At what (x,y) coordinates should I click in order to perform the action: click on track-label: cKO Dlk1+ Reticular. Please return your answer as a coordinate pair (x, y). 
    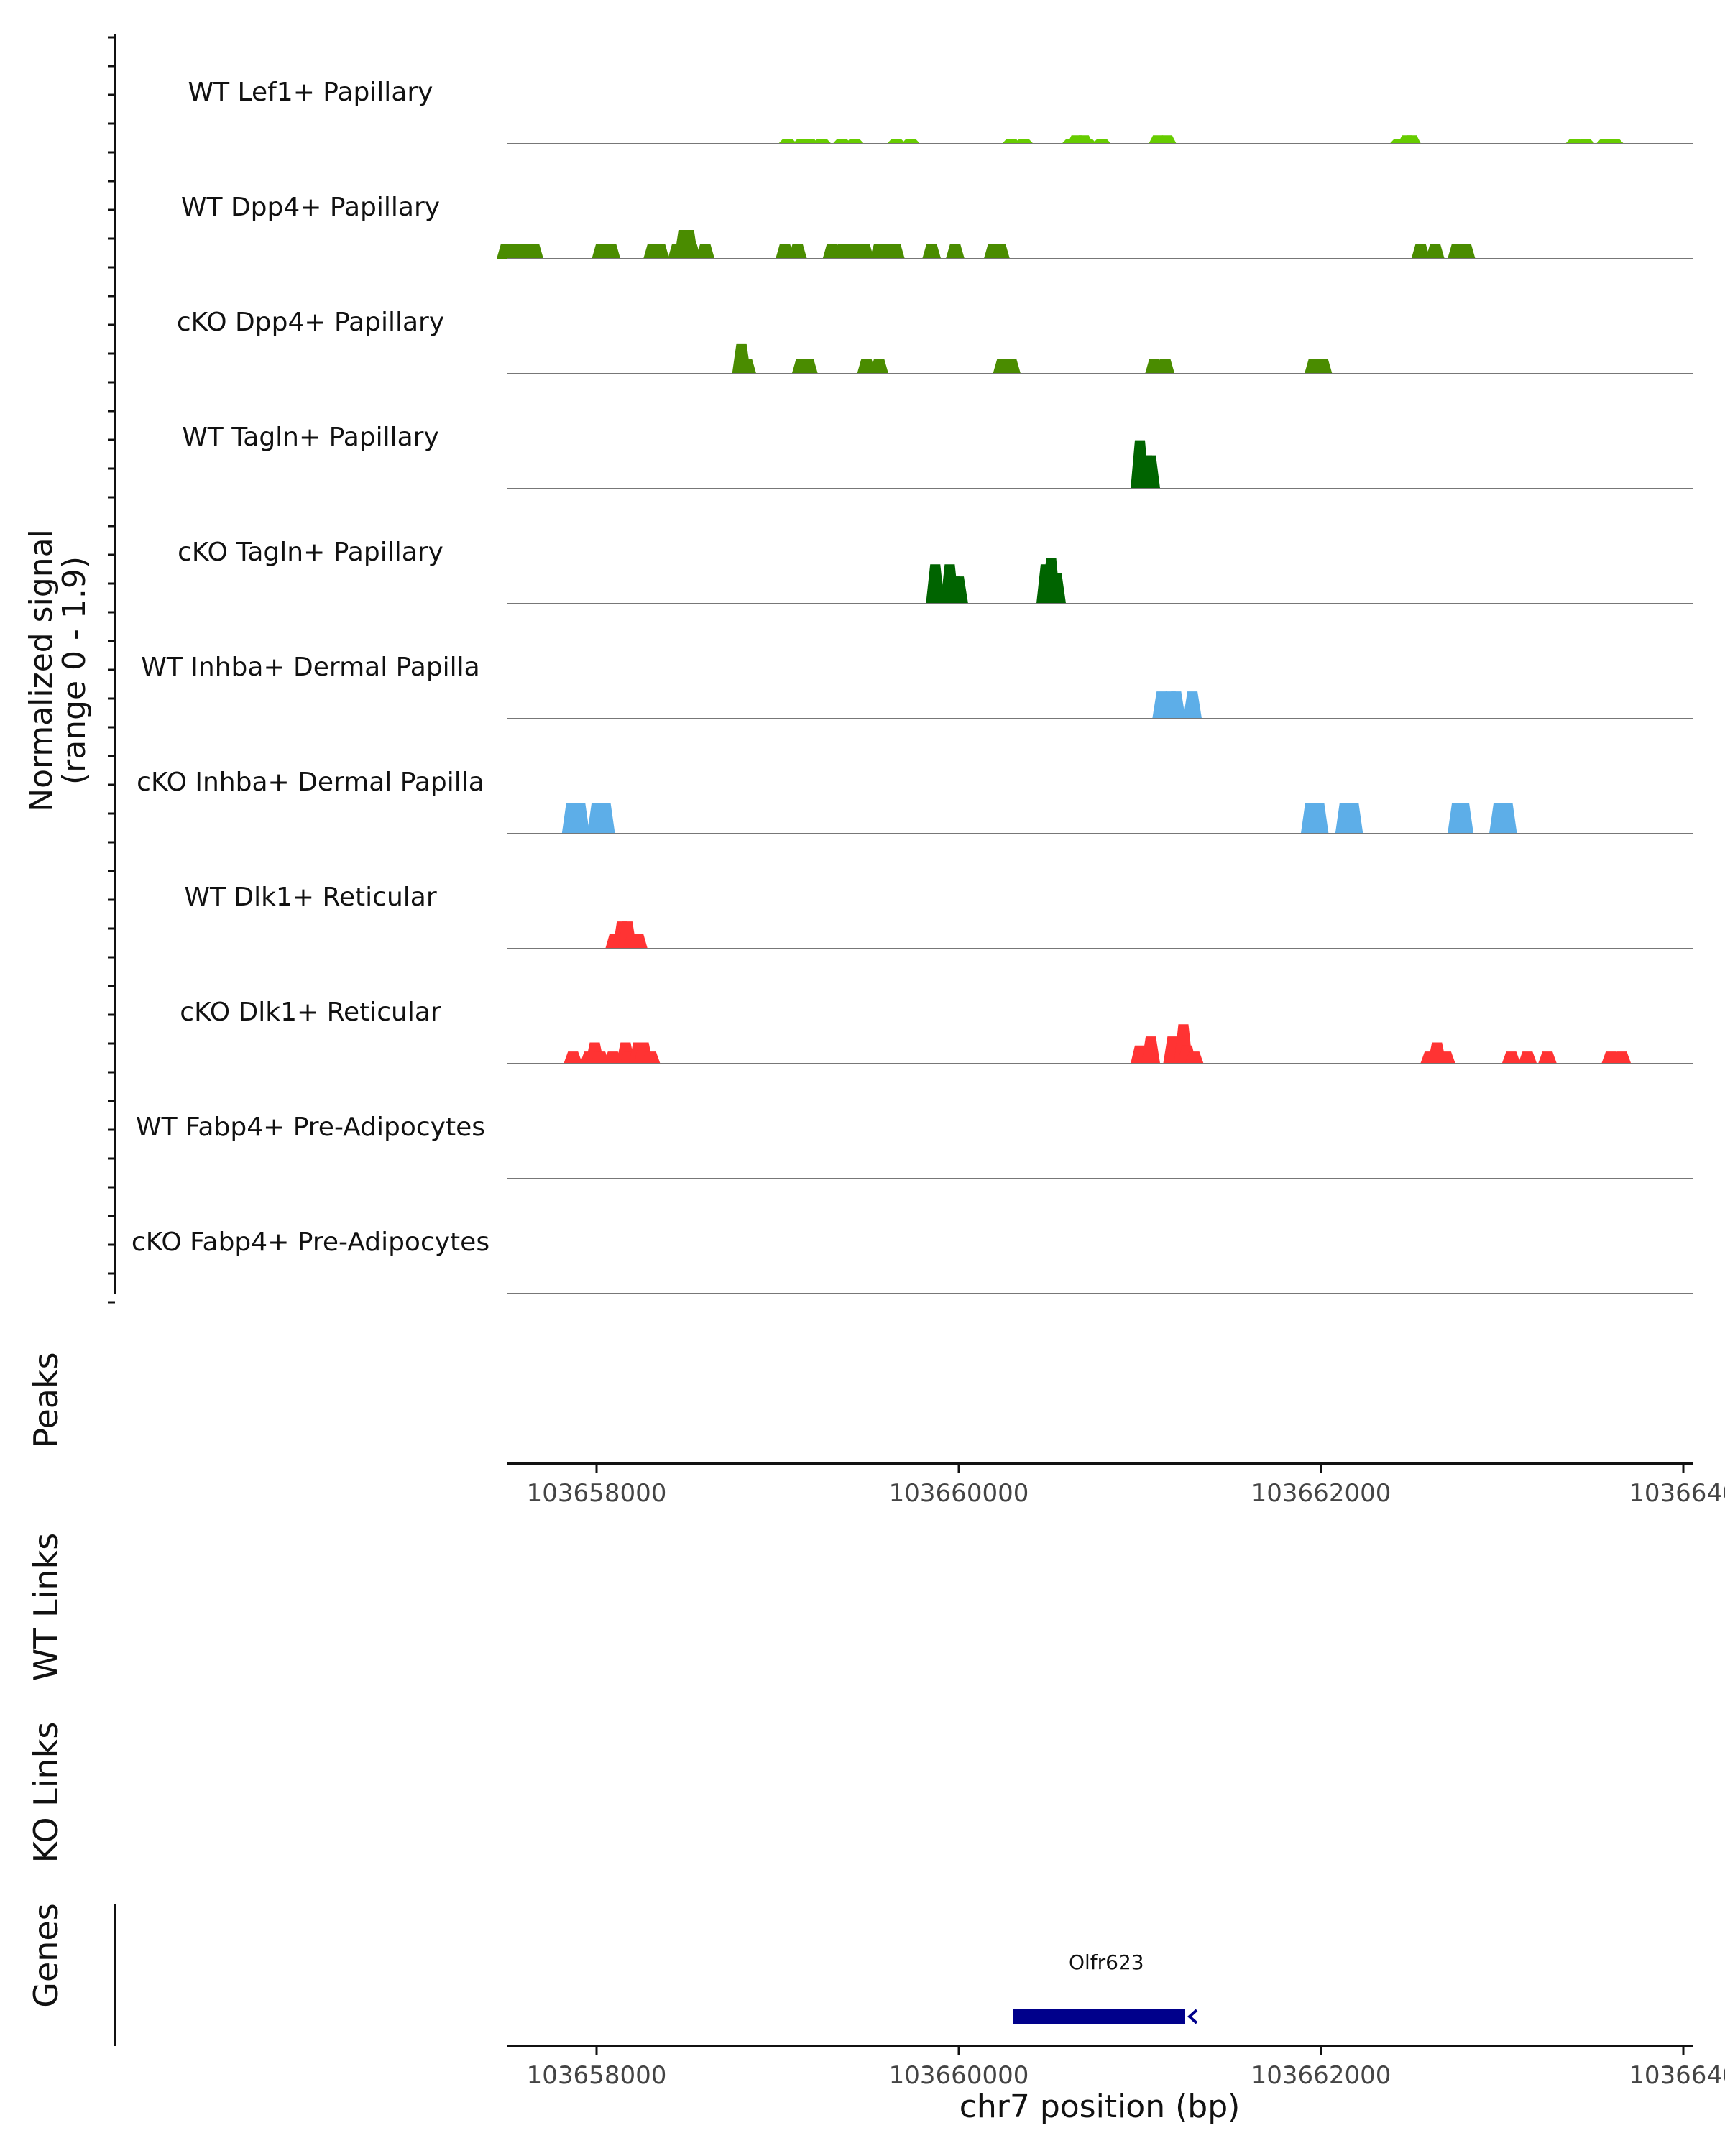
    Looking at the image, I should click on (310, 1013).